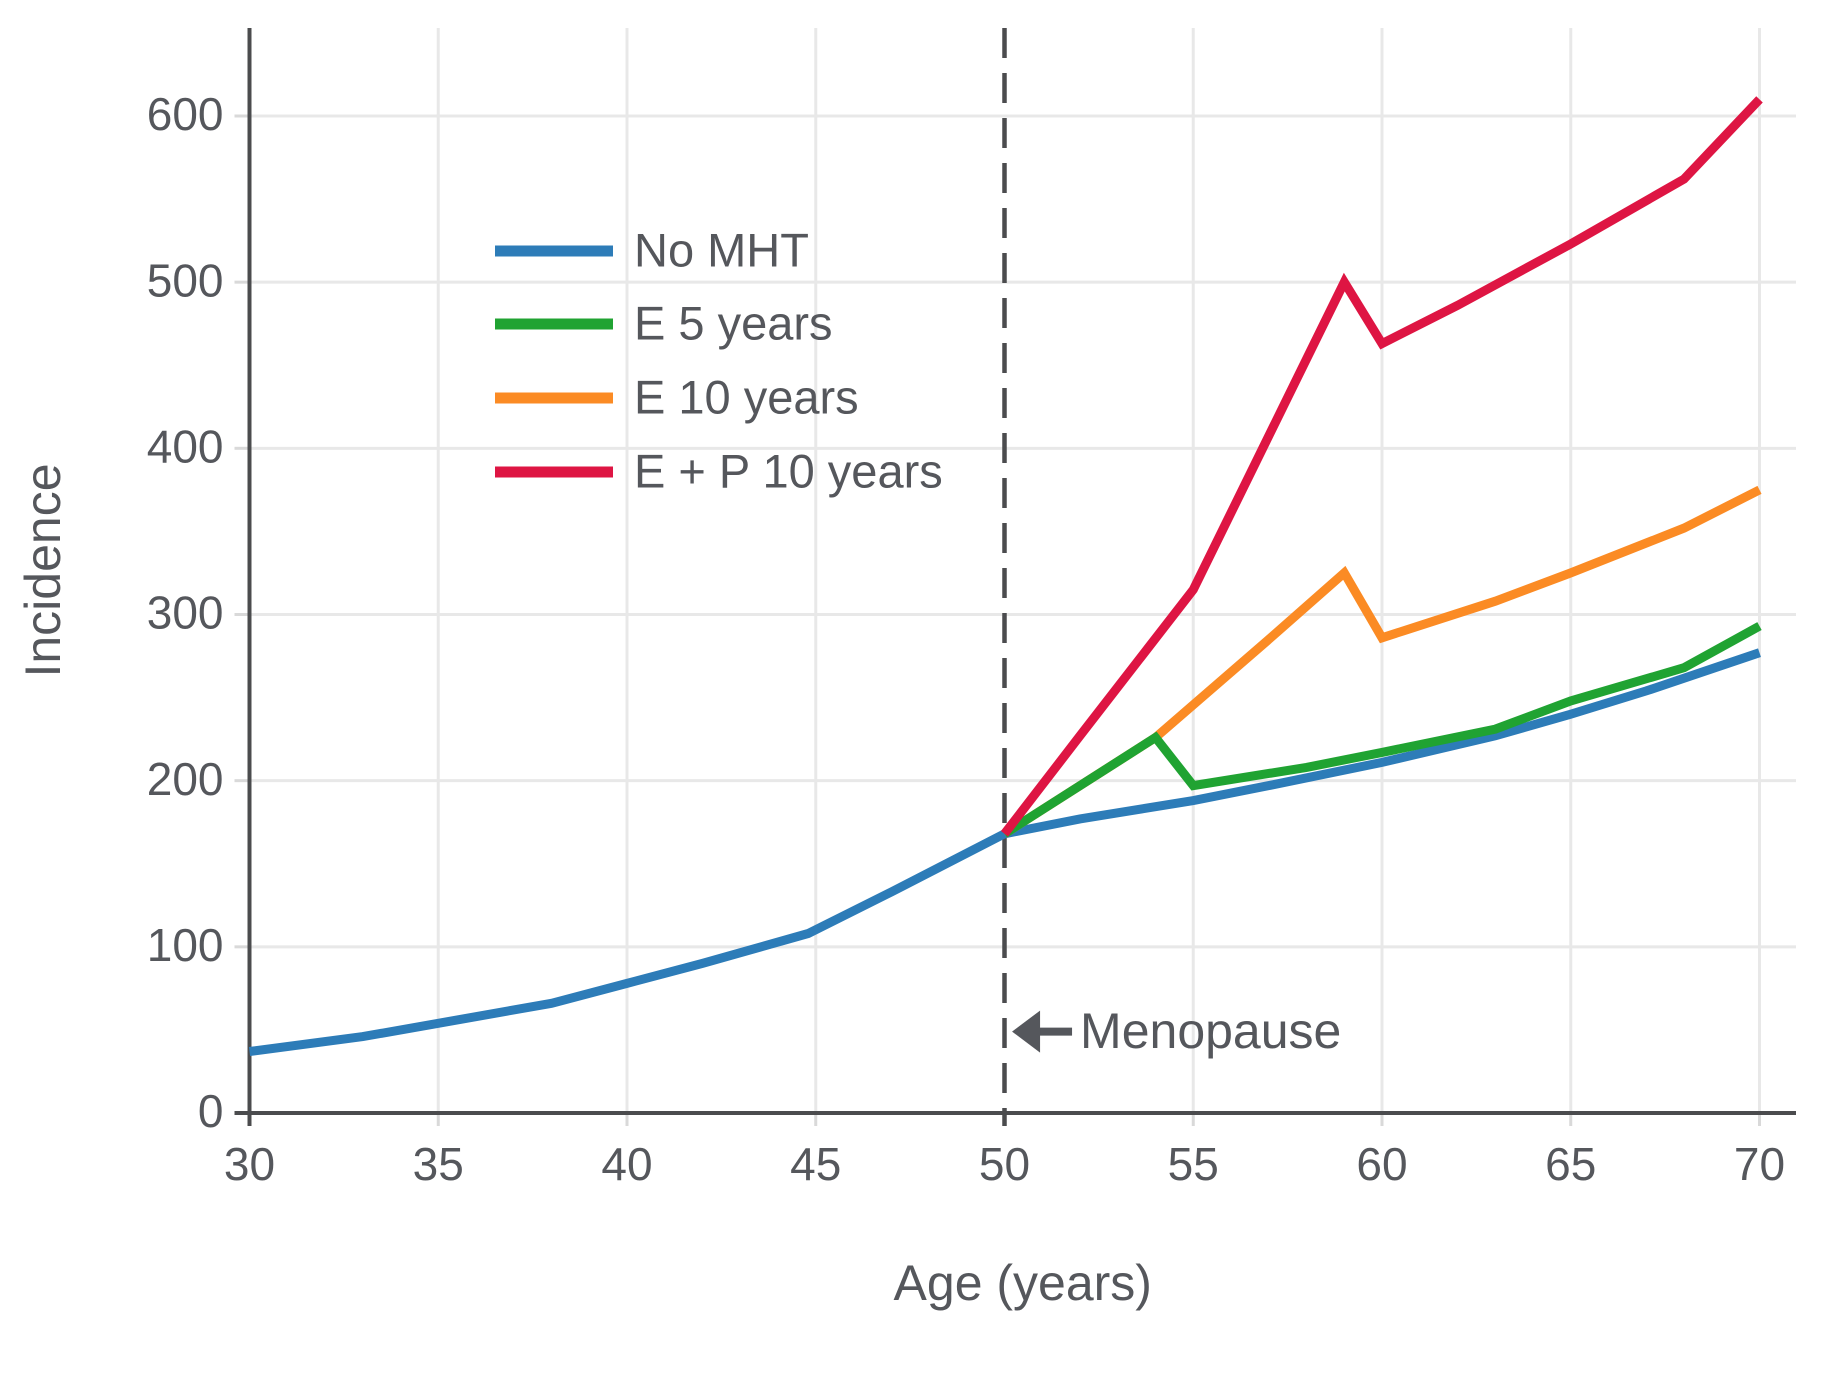 The image size is (1834, 1378). I want to click on x-tick-label-65: 65, so click(1570, 1164).